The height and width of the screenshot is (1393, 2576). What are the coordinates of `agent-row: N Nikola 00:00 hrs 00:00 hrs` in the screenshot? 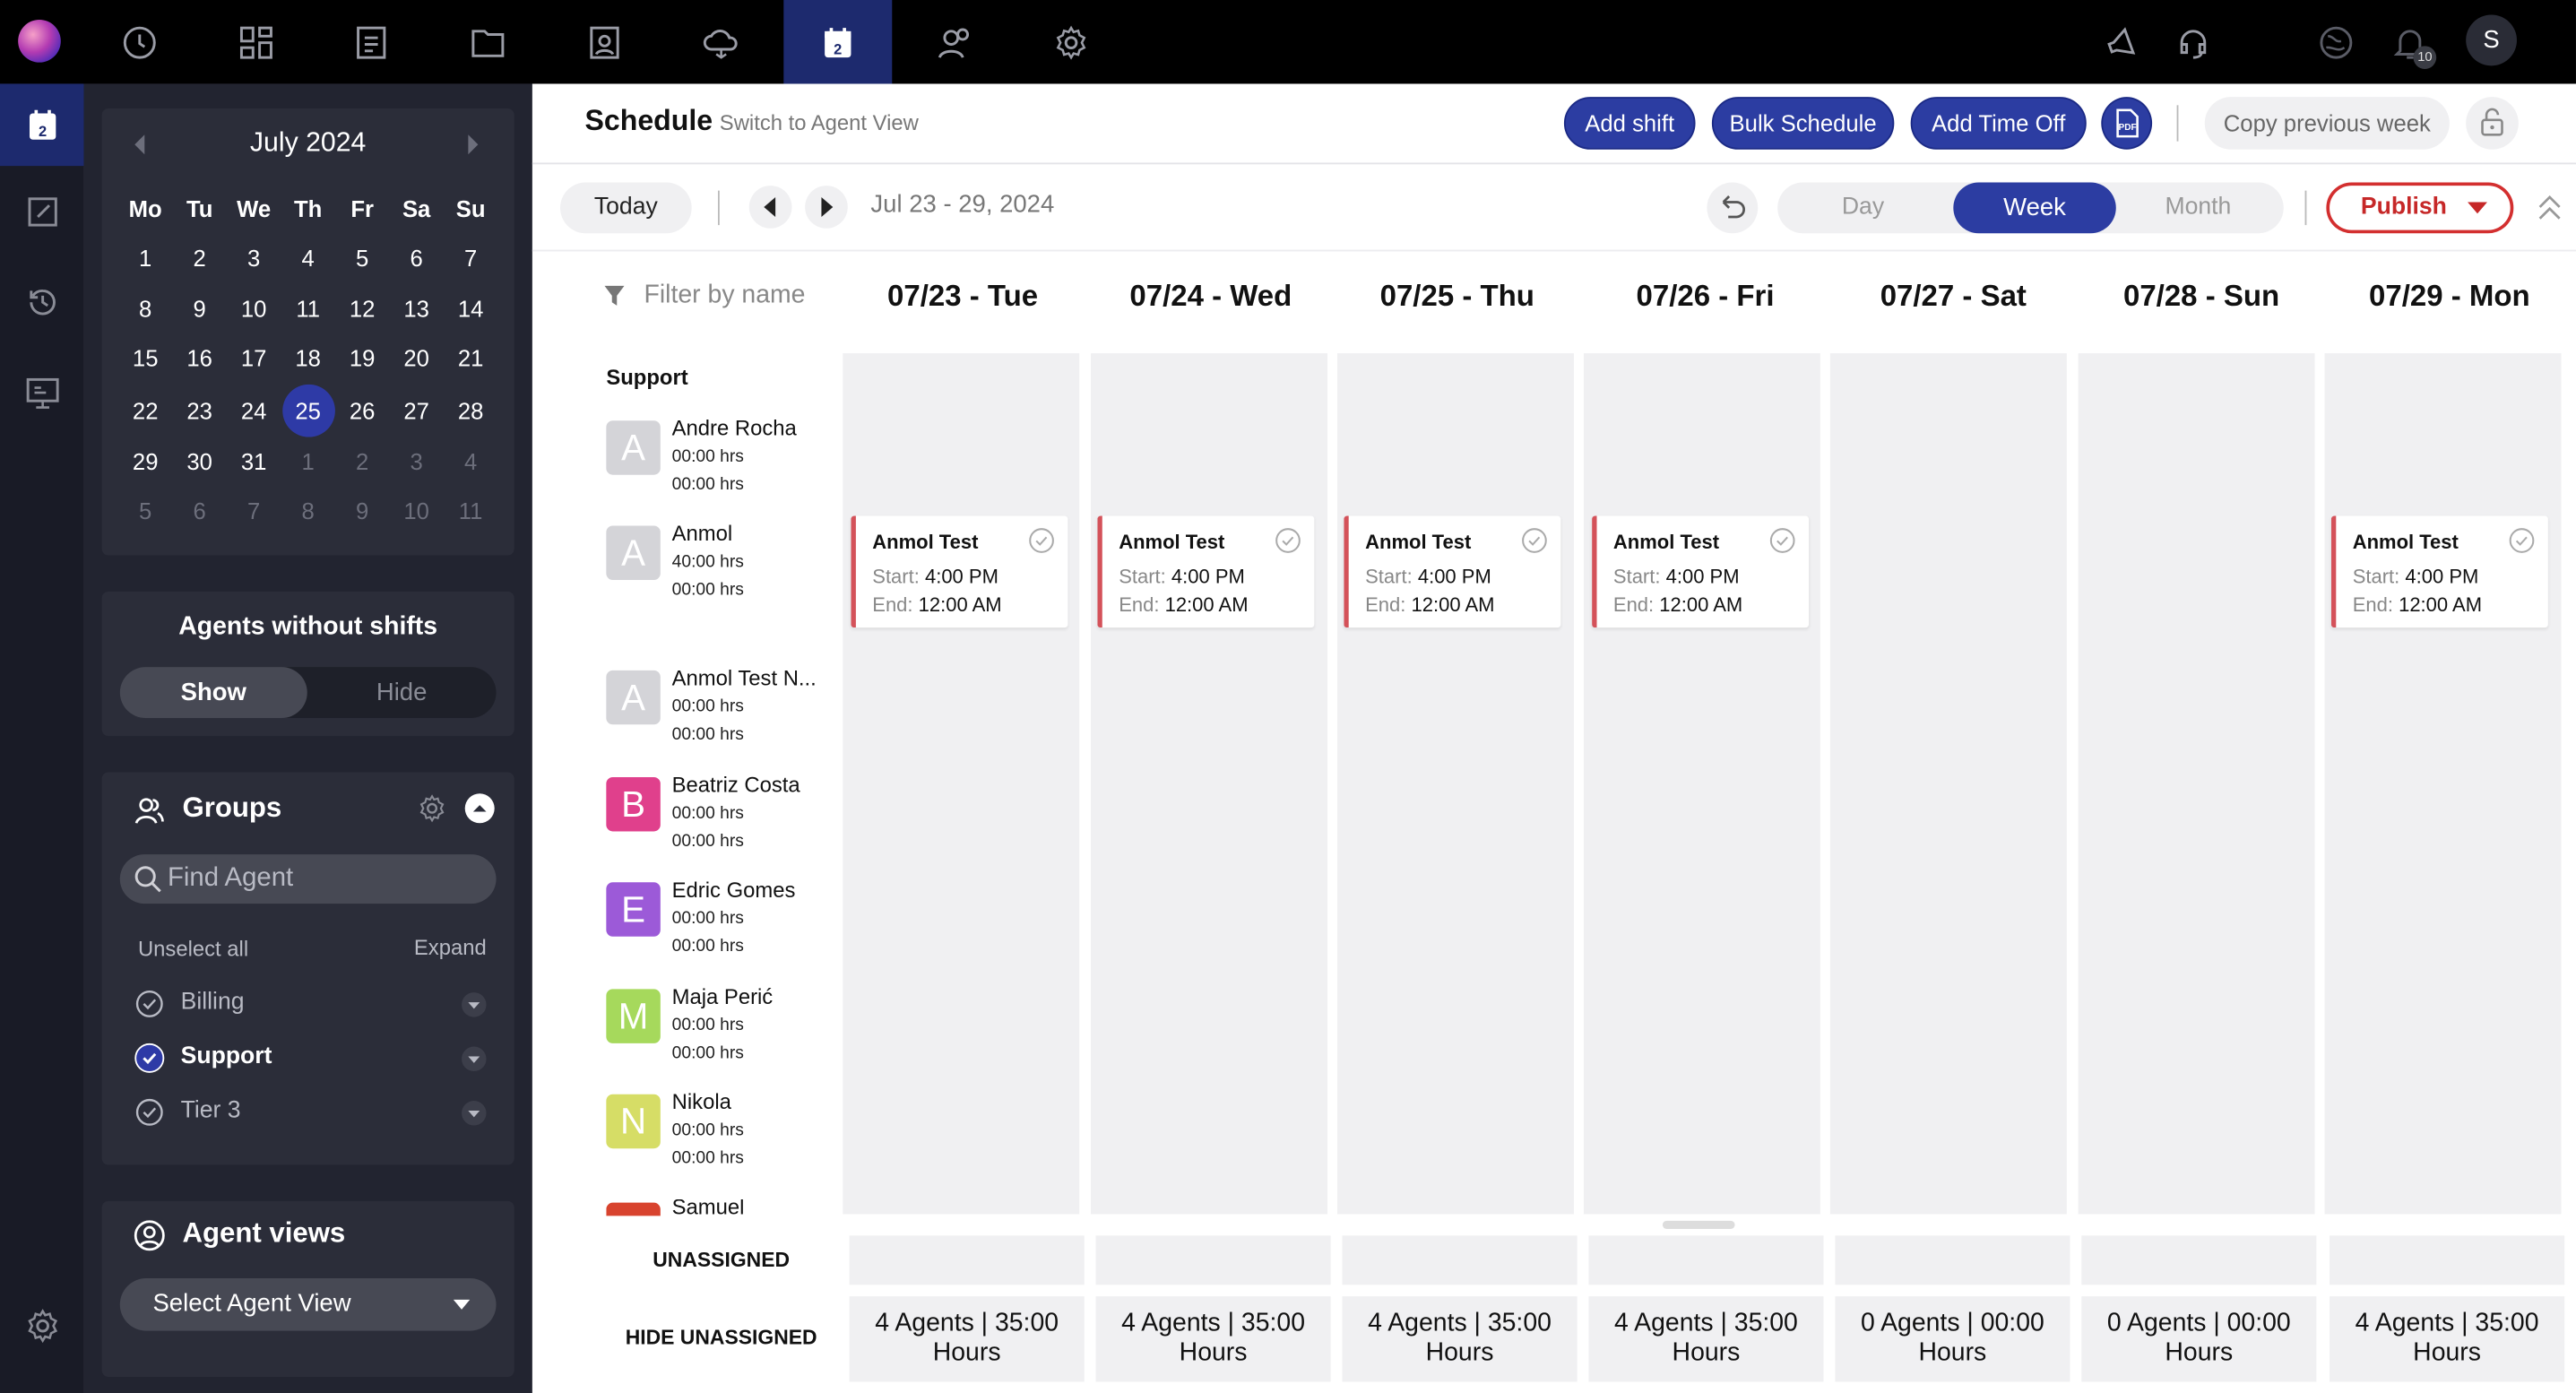 It's located at (721, 1133).